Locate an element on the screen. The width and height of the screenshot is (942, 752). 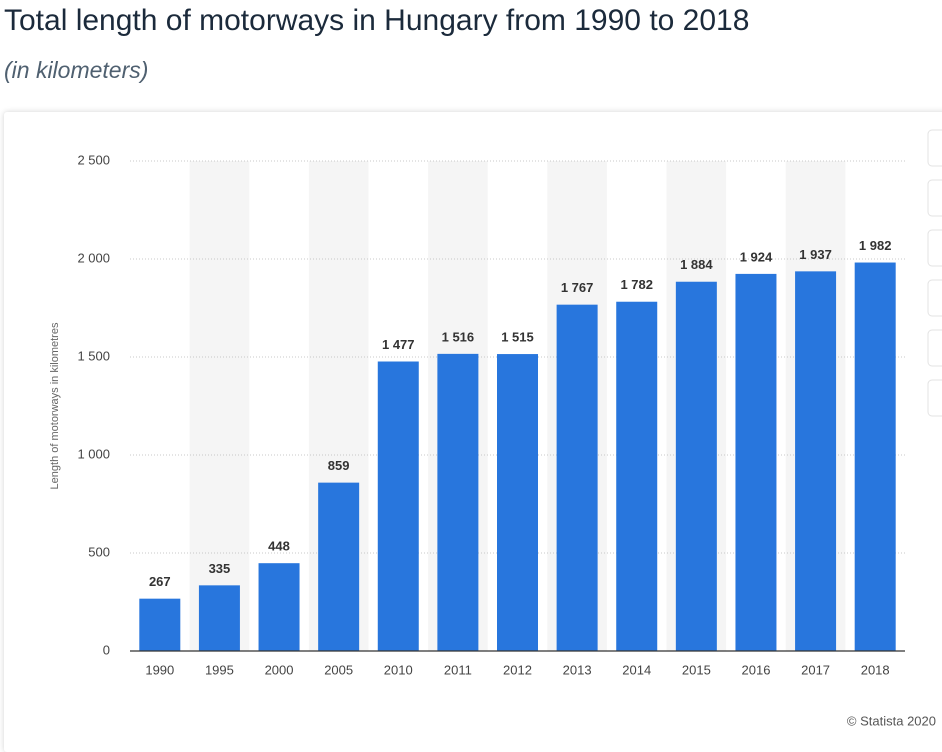
x-tick-label: 2014 is located at coordinates (636, 669).